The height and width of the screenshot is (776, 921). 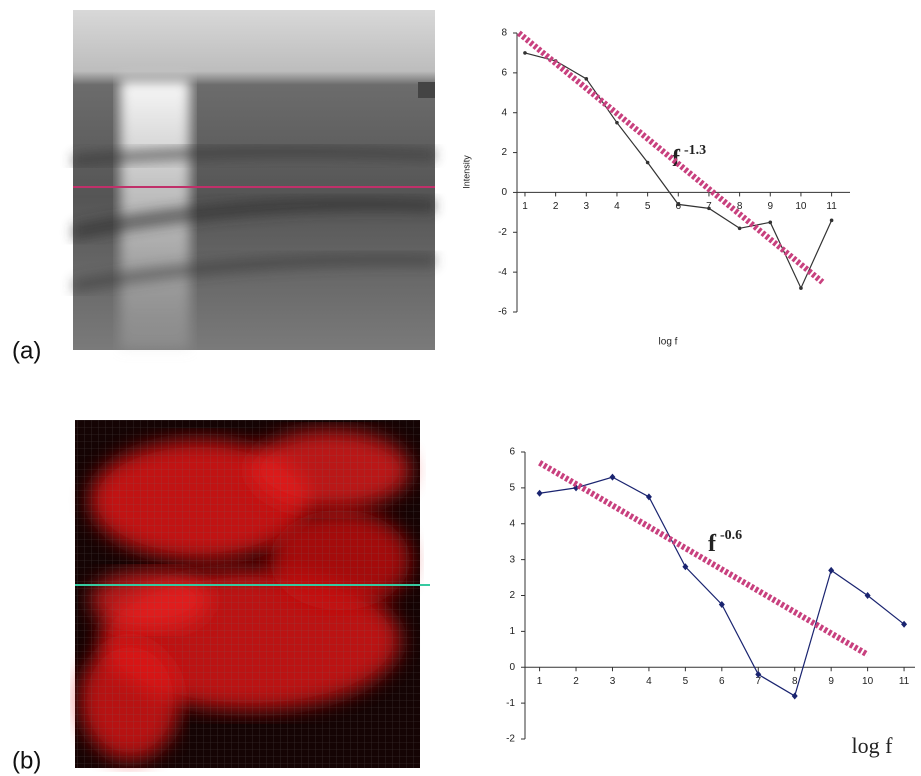 I want to click on y-axis-label: Intensity, so click(x=466, y=172).